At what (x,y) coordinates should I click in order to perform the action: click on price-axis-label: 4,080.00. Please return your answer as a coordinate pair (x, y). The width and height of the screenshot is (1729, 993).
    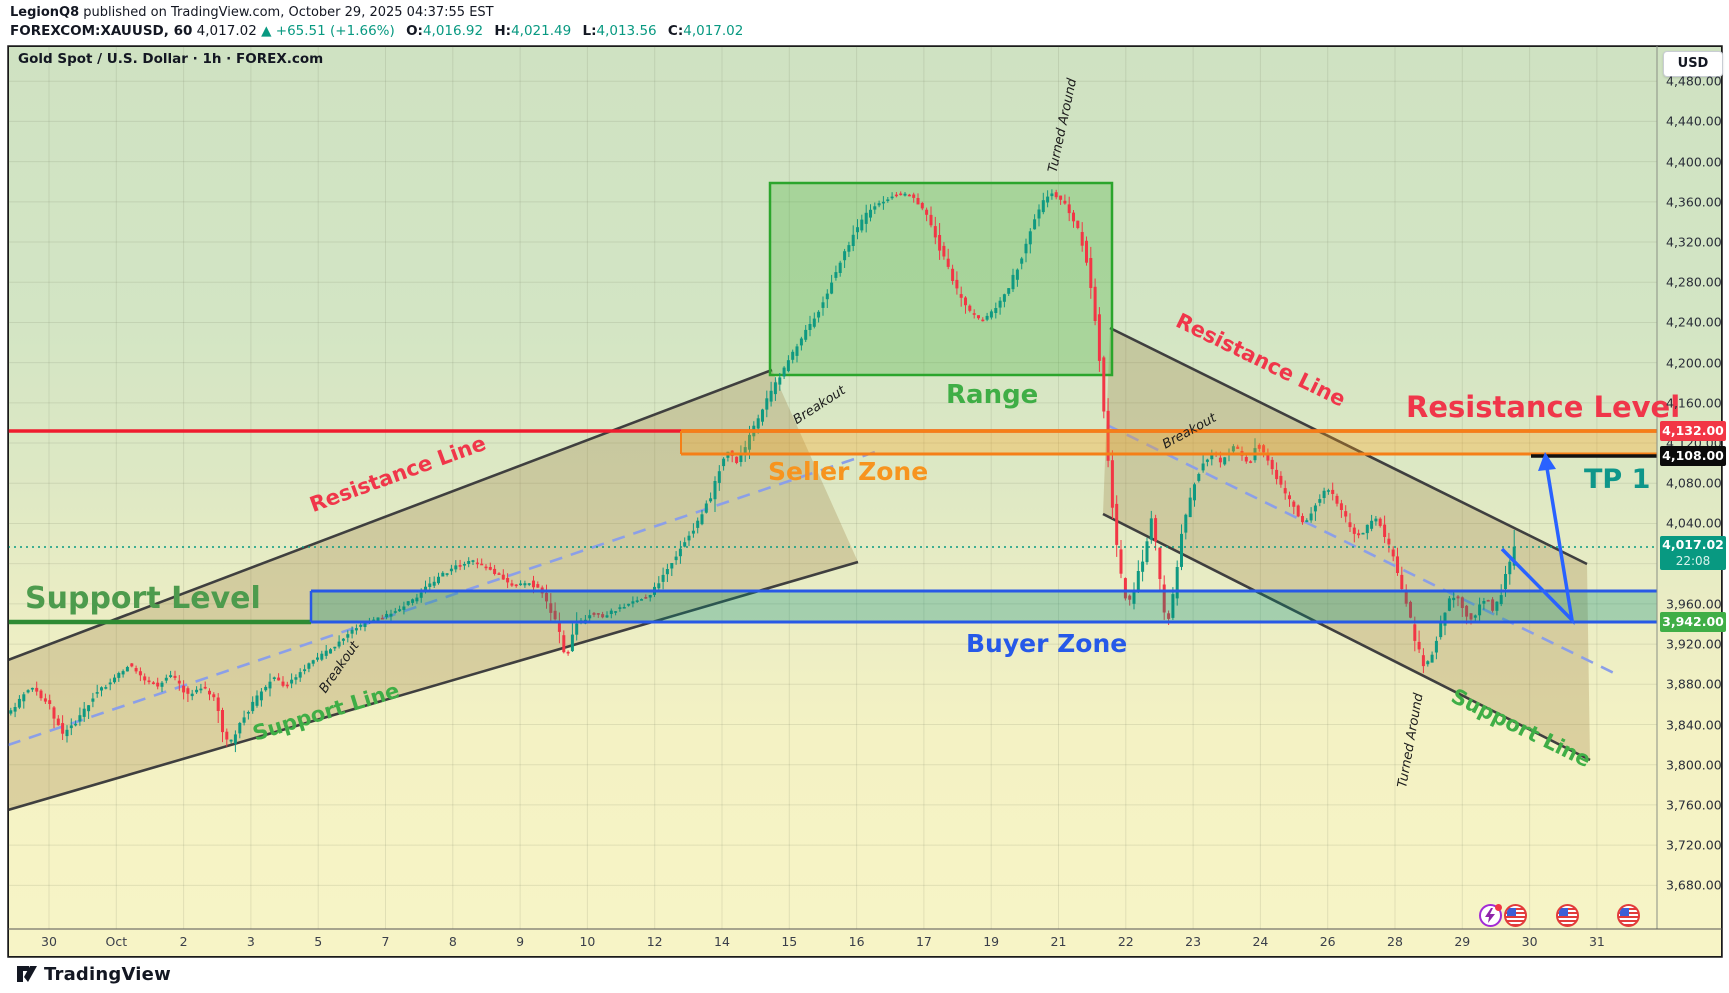
    Looking at the image, I should click on (1694, 483).